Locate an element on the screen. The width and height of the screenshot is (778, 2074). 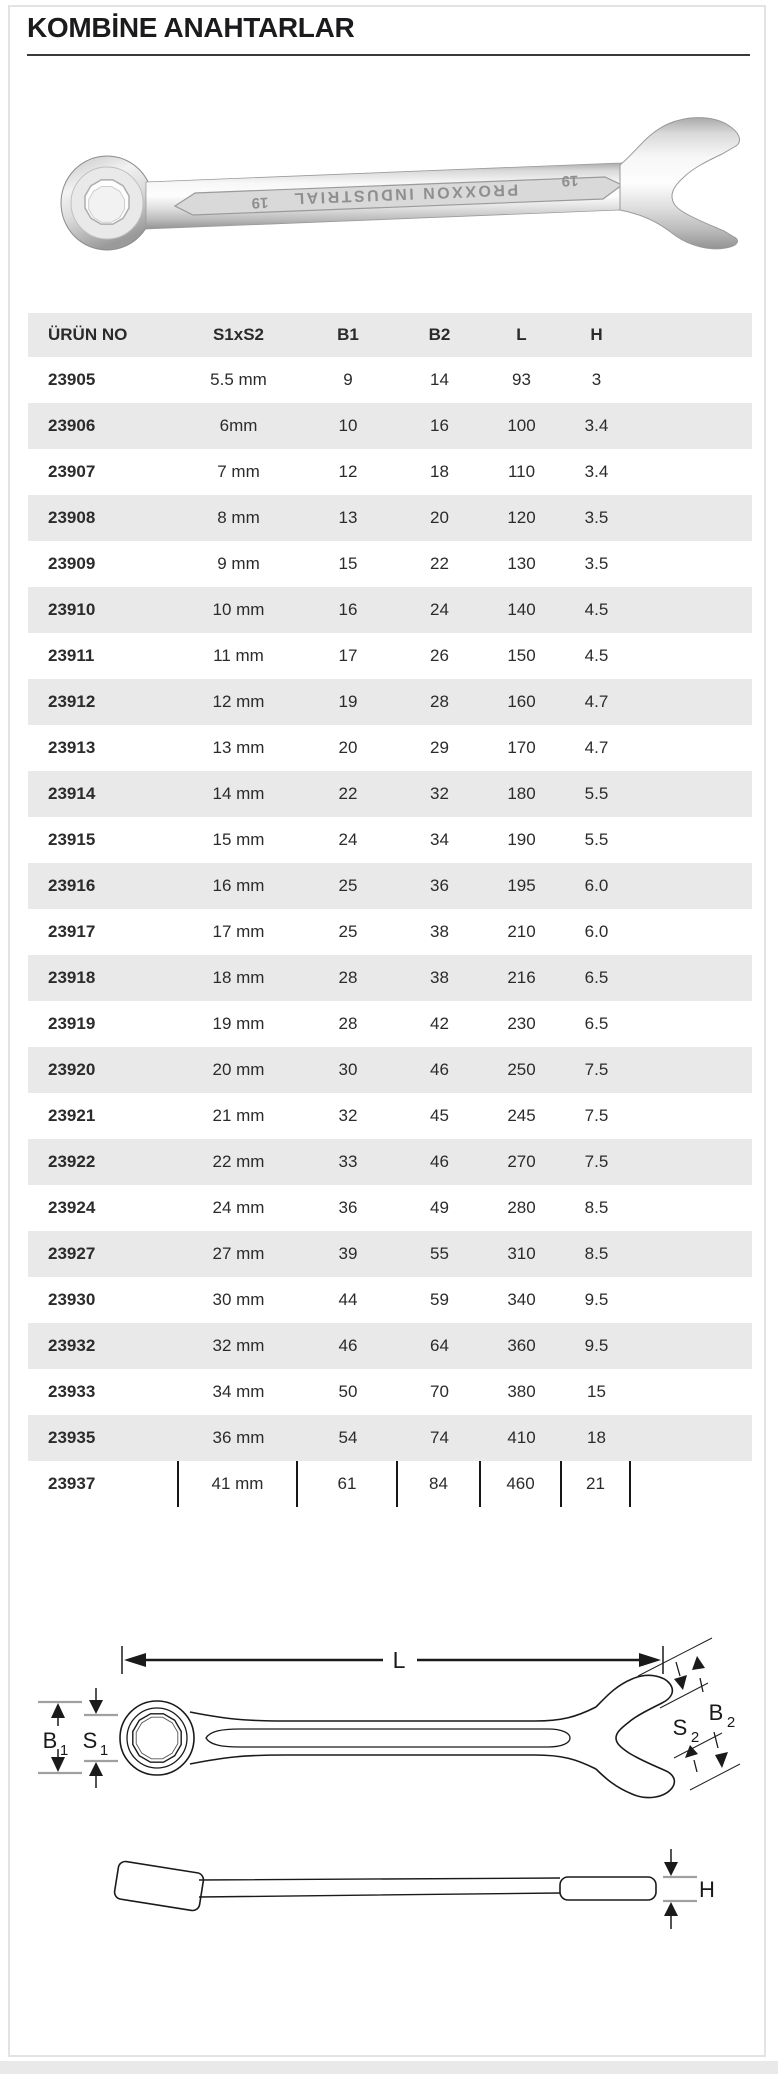
table-row: 23937 41 mm 61 84 460 21 is located at coordinates (390, 1484).